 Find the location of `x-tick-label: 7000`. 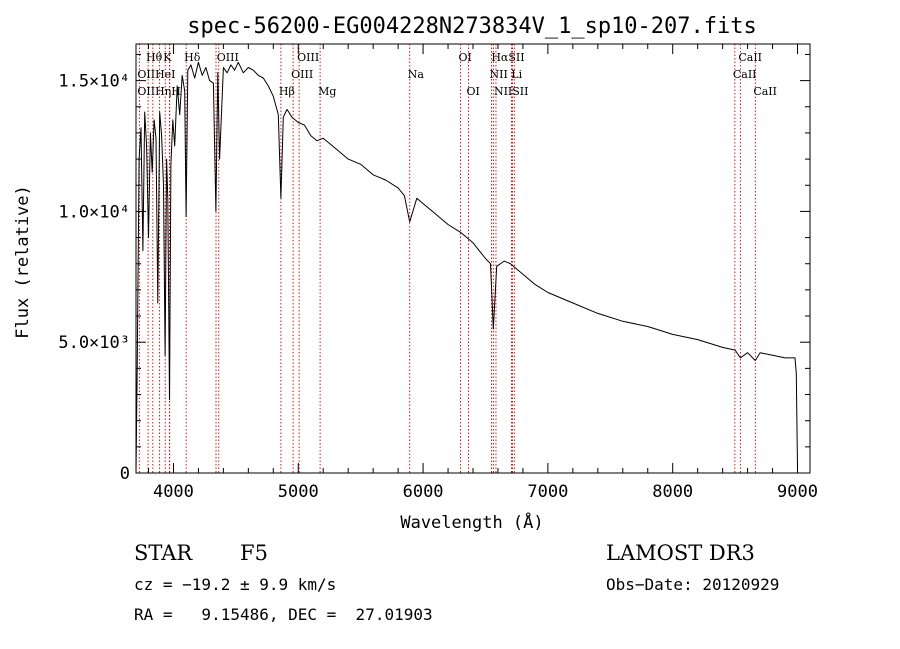

x-tick-label: 7000 is located at coordinates (547, 492).